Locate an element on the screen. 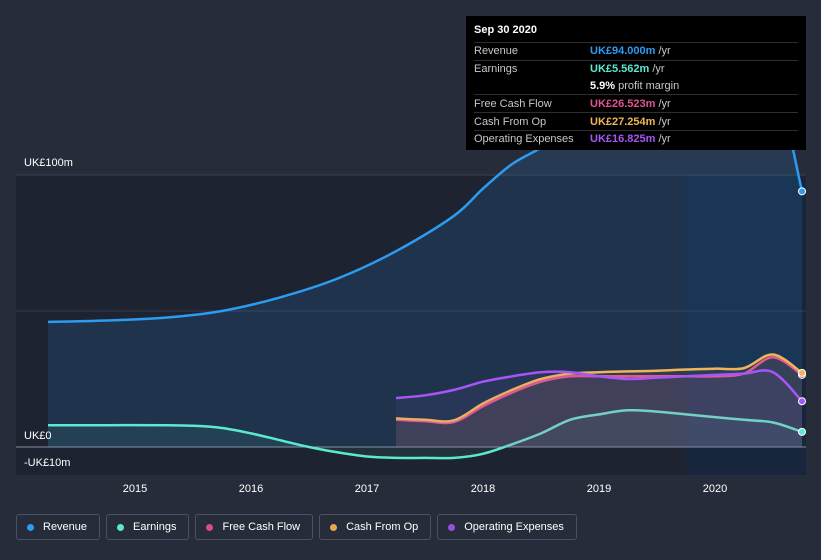 The image size is (821, 560). legend-item-revenue: Revenue is located at coordinates (58, 527).